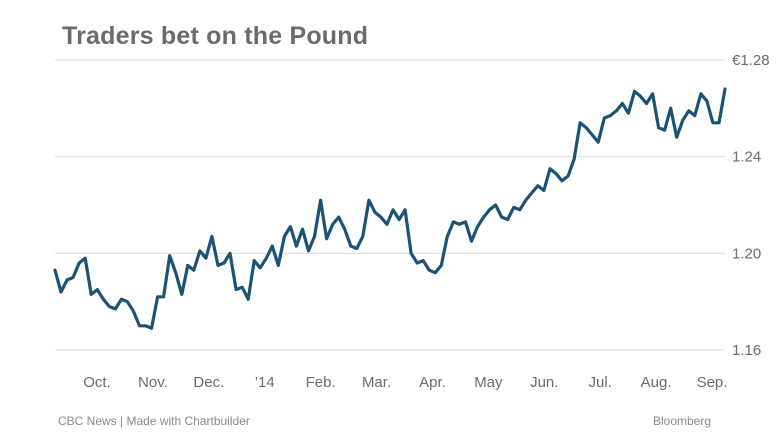 Image resolution: width=780 pixels, height=439 pixels. What do you see at coordinates (600, 382) in the screenshot?
I see `x-tick-label: Jul.` at bounding box center [600, 382].